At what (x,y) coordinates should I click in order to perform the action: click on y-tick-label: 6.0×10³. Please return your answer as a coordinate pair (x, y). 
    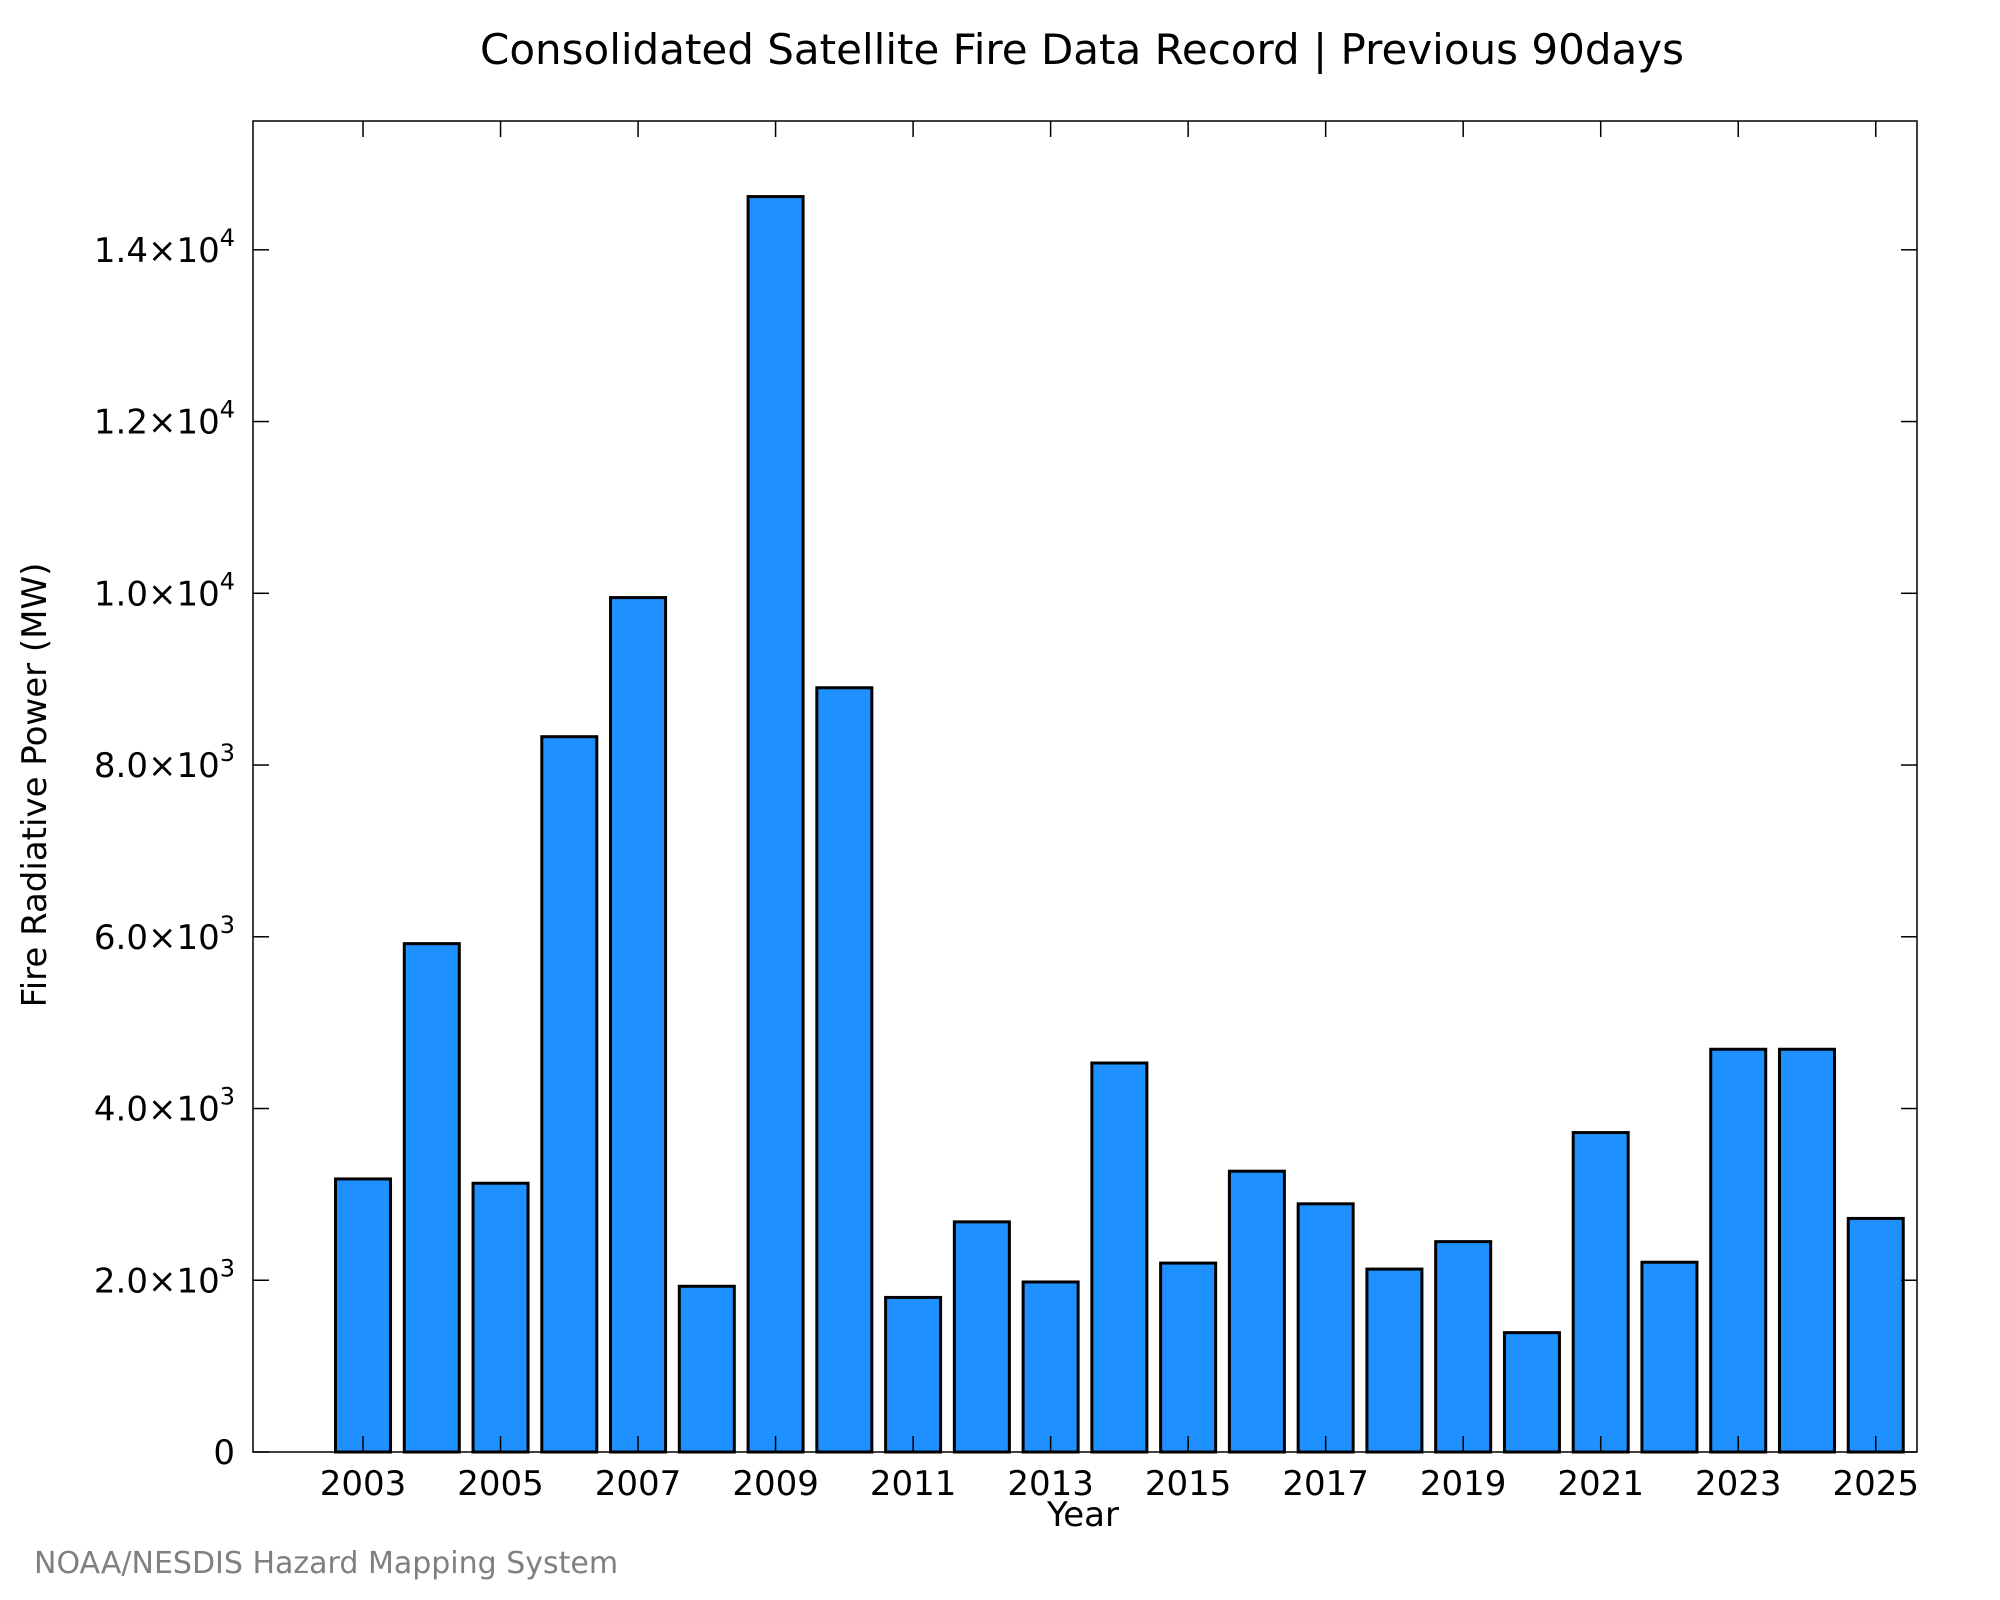
    Looking at the image, I should click on (164, 934).